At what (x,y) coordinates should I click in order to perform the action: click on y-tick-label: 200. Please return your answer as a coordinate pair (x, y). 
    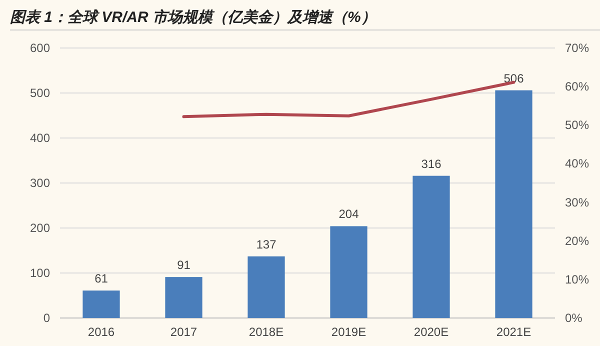
    Looking at the image, I should click on (40, 228).